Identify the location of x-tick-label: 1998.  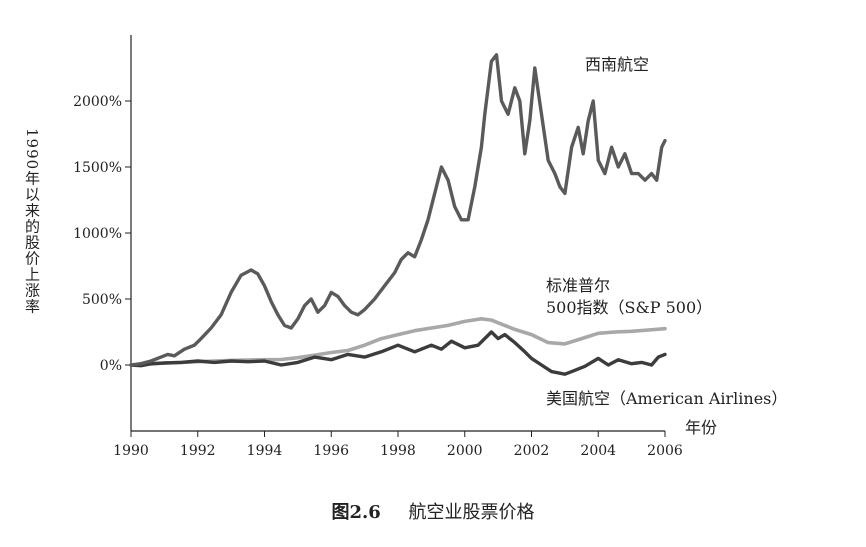
(398, 451).